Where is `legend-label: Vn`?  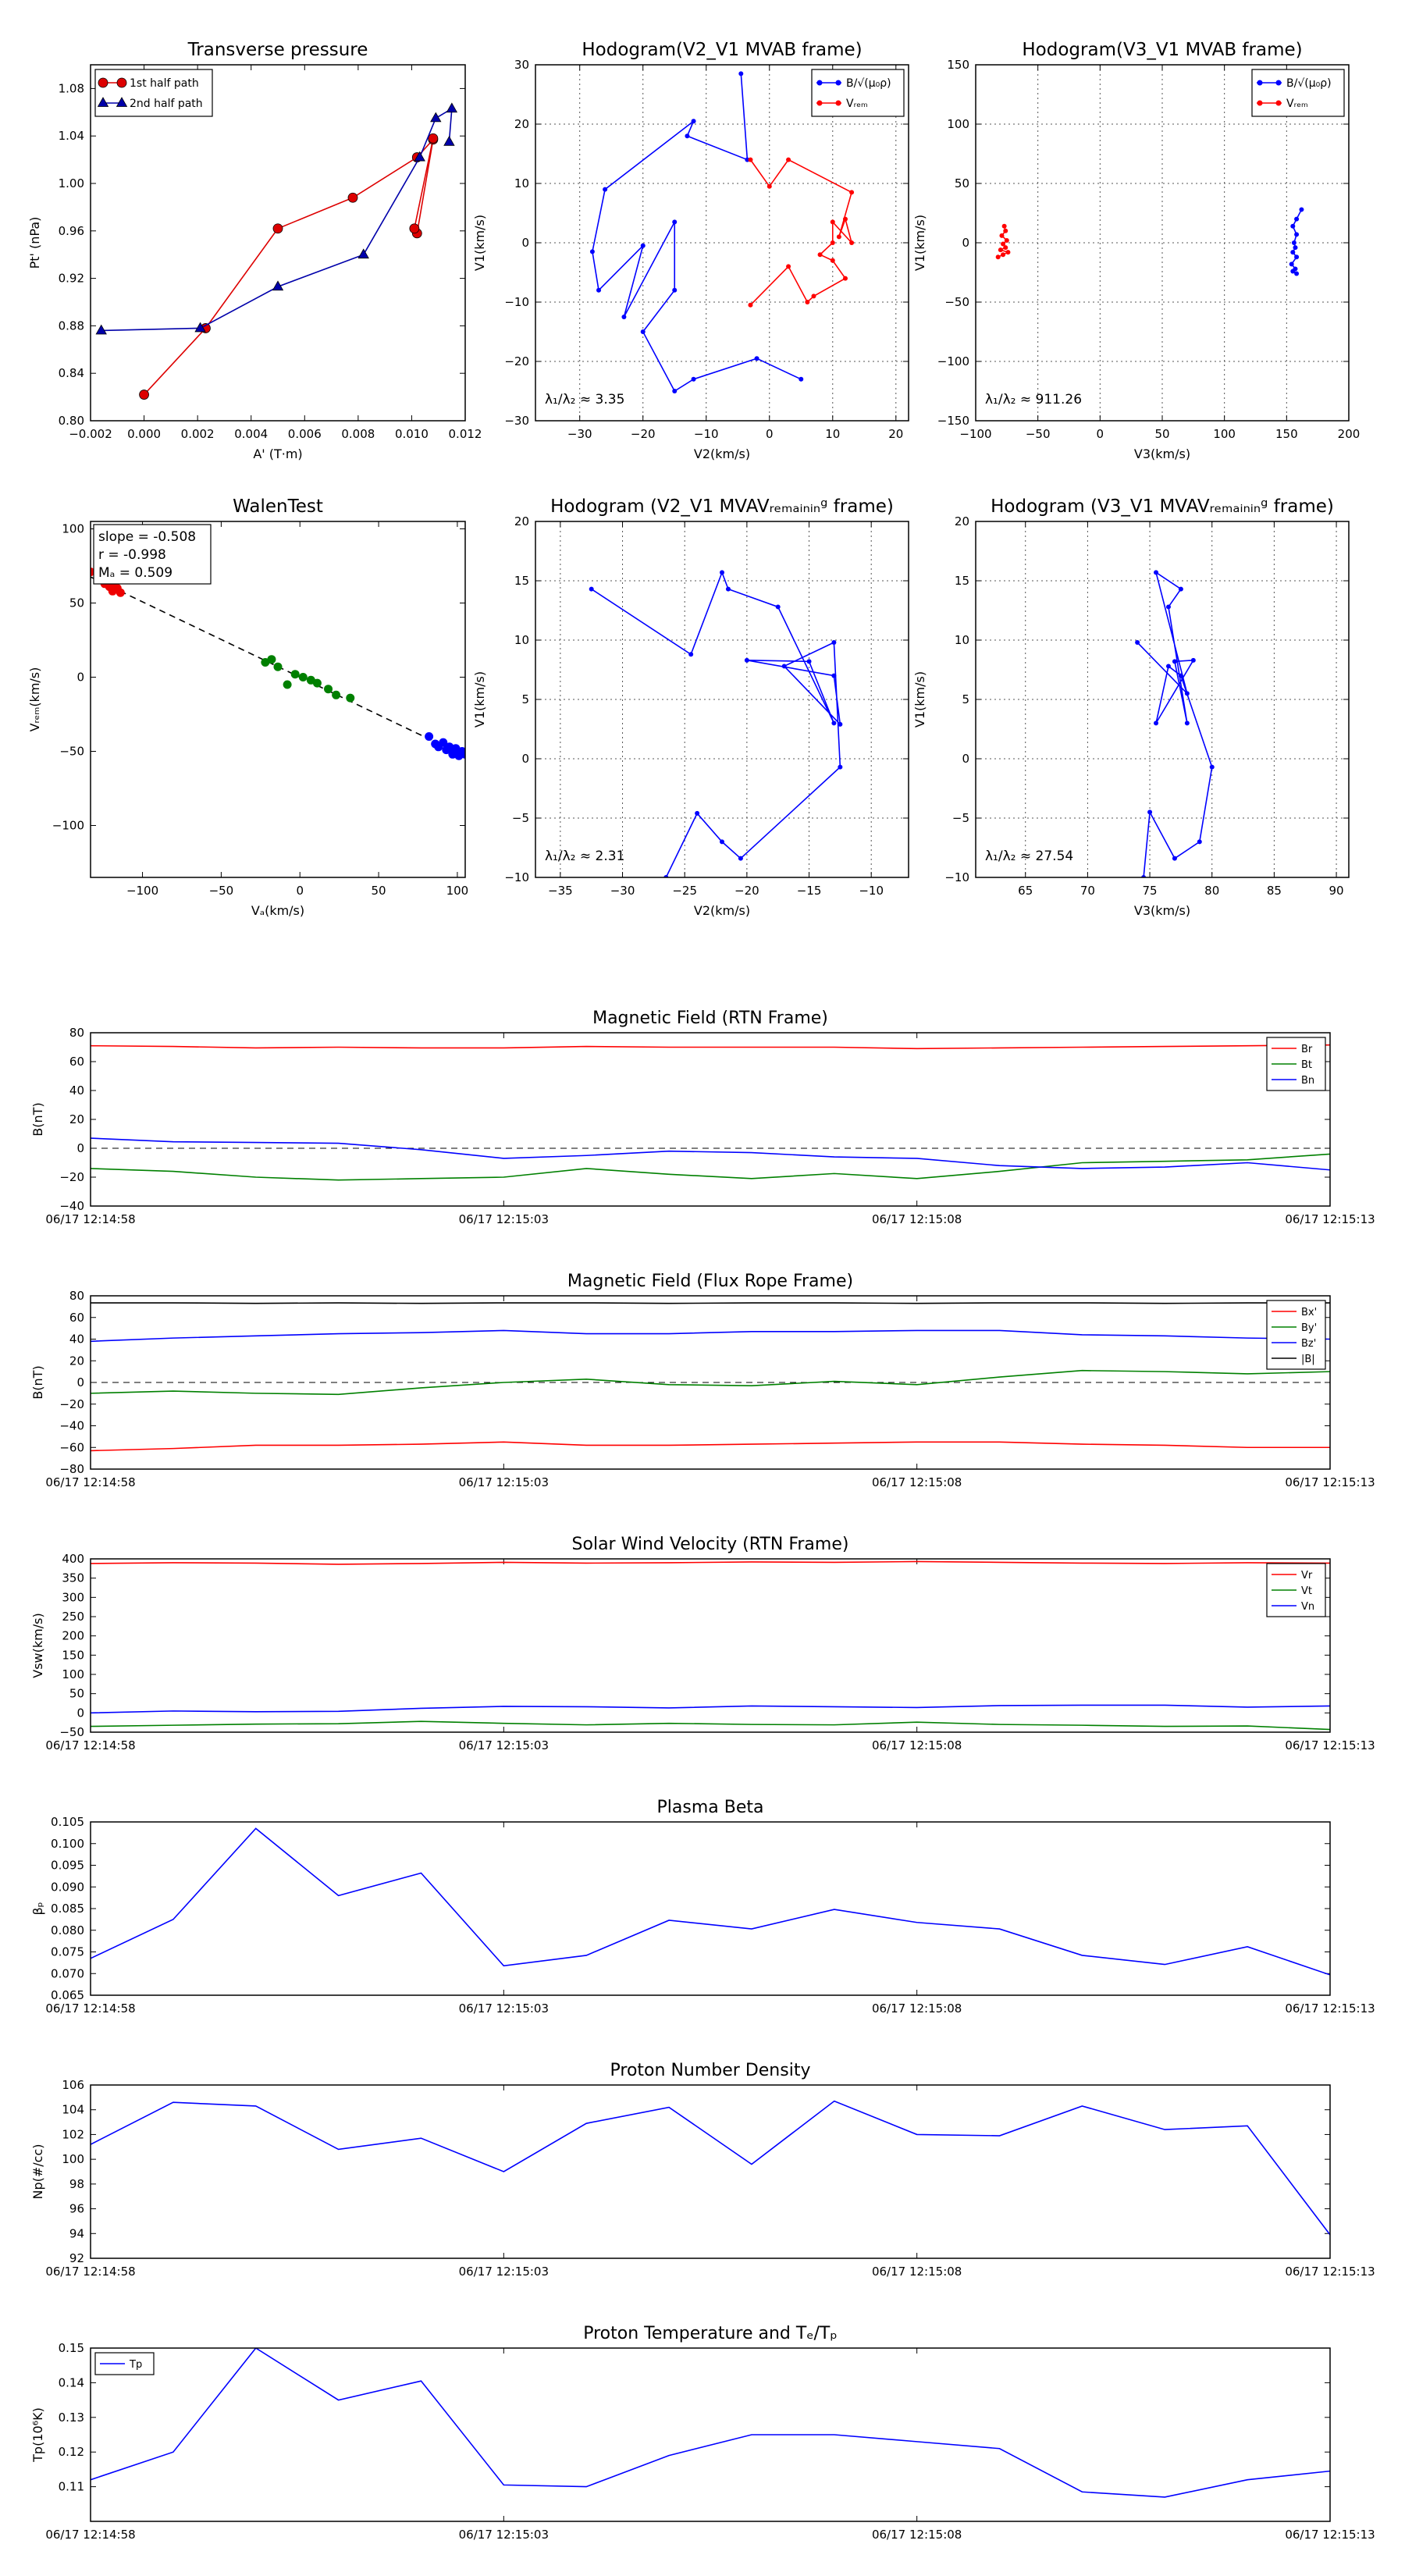 legend-label: Vn is located at coordinates (1307, 1607).